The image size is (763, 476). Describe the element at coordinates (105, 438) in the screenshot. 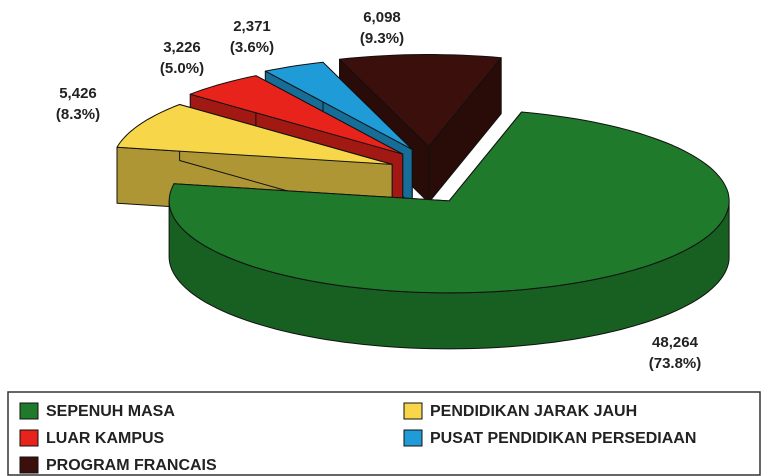

I see `legend-label: LUAR KAMPUS` at that location.